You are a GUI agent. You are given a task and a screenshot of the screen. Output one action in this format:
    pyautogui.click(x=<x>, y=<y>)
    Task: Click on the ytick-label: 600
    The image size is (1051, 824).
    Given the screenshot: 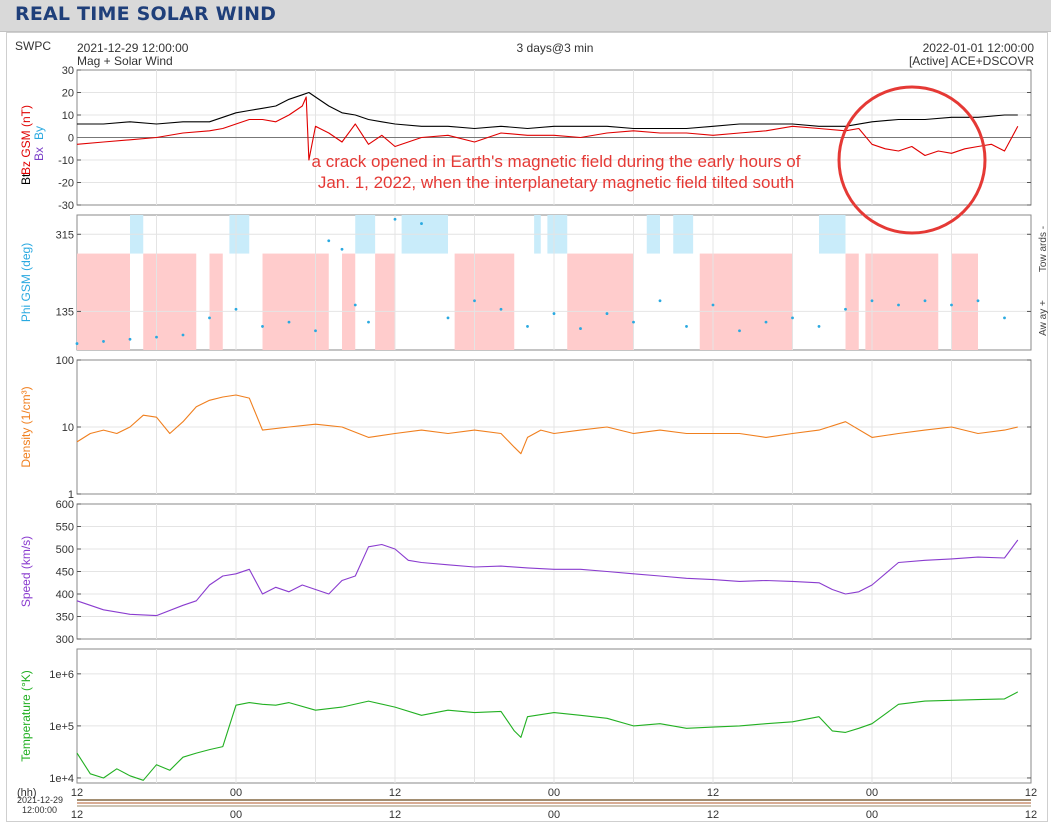 What is the action you would take?
    pyautogui.click(x=65, y=505)
    